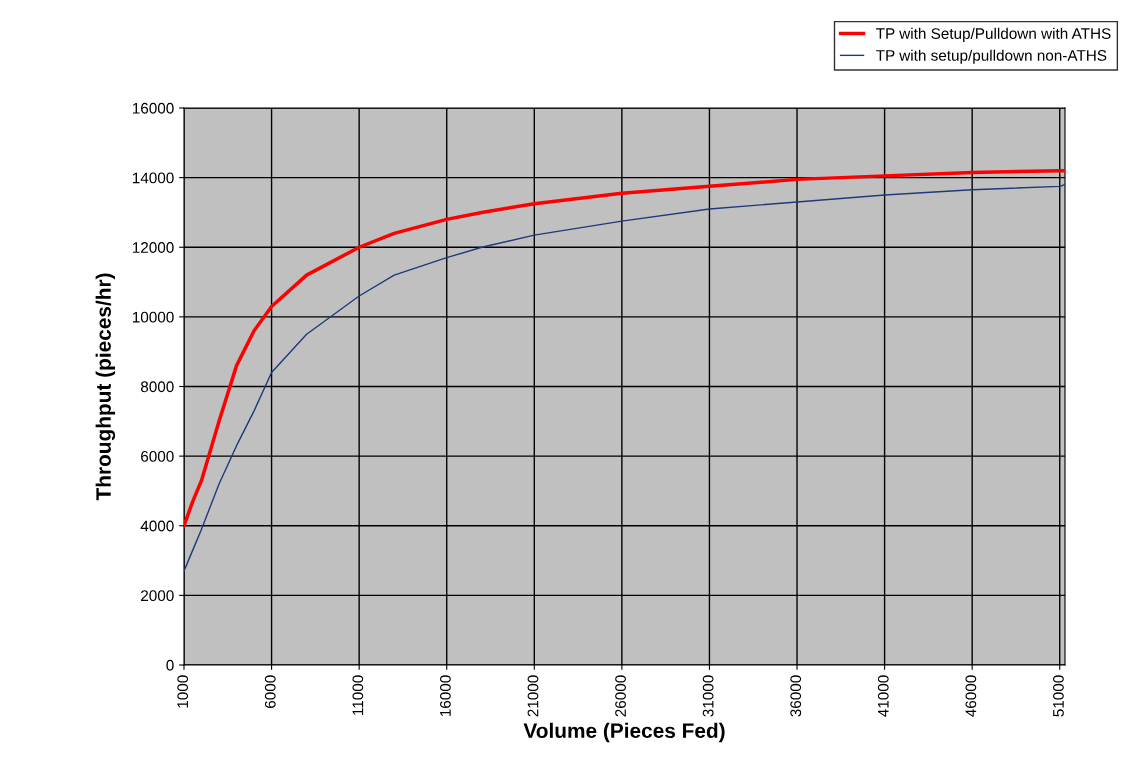  I want to click on y-tick-label: 4000, so click(157, 526).